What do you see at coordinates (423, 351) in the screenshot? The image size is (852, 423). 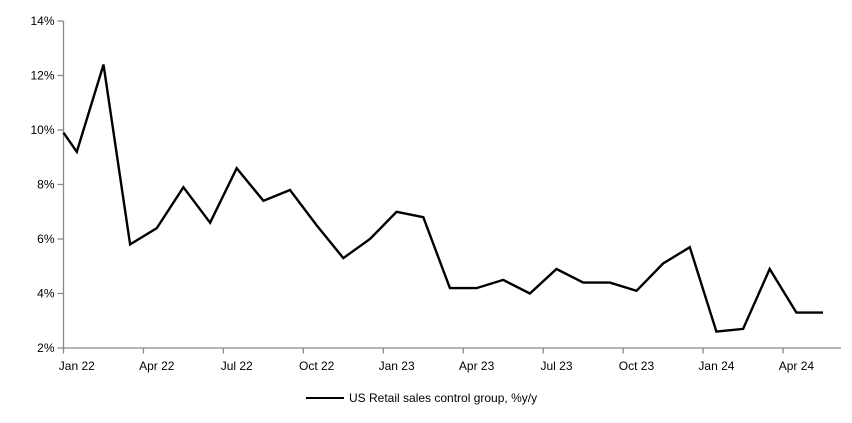 I see `x-axis-ticks` at bounding box center [423, 351].